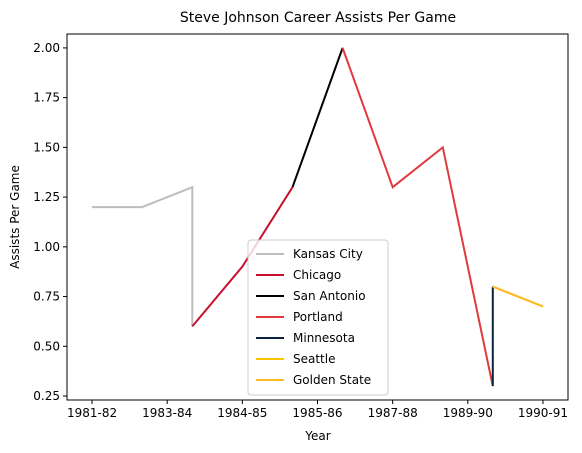  Describe the element at coordinates (317, 275) in the screenshot. I see `legend-label-chicago: Chicago` at that location.